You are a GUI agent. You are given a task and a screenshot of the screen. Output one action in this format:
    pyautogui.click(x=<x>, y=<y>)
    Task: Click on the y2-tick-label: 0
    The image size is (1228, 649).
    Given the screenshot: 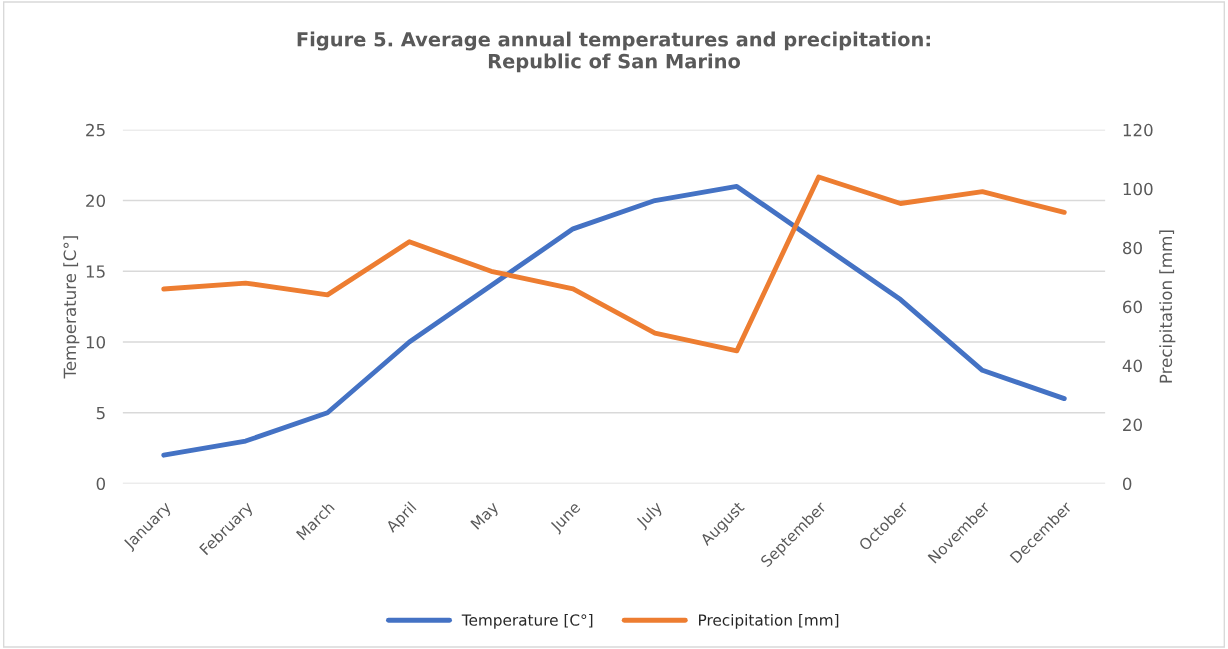 What is the action you would take?
    pyautogui.click(x=1127, y=484)
    